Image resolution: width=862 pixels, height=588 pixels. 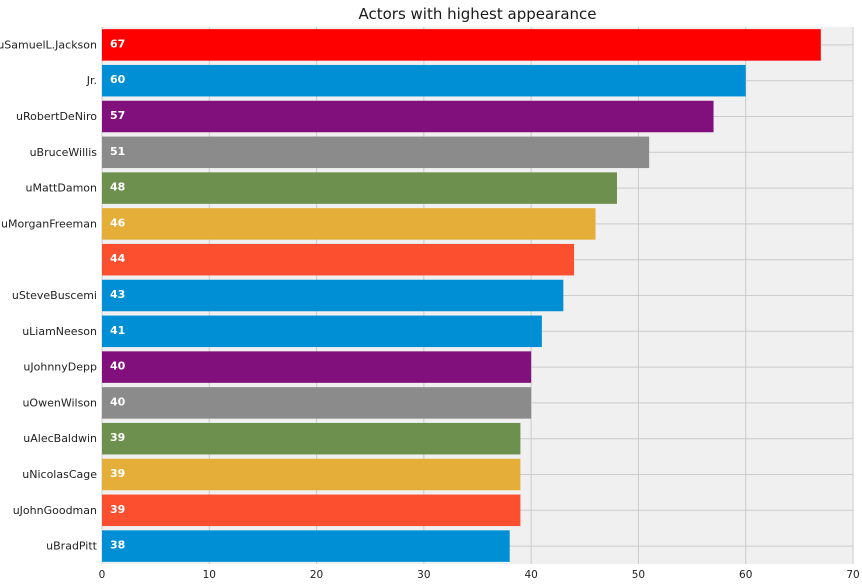 I want to click on bar-value-label: 41, so click(x=117, y=330).